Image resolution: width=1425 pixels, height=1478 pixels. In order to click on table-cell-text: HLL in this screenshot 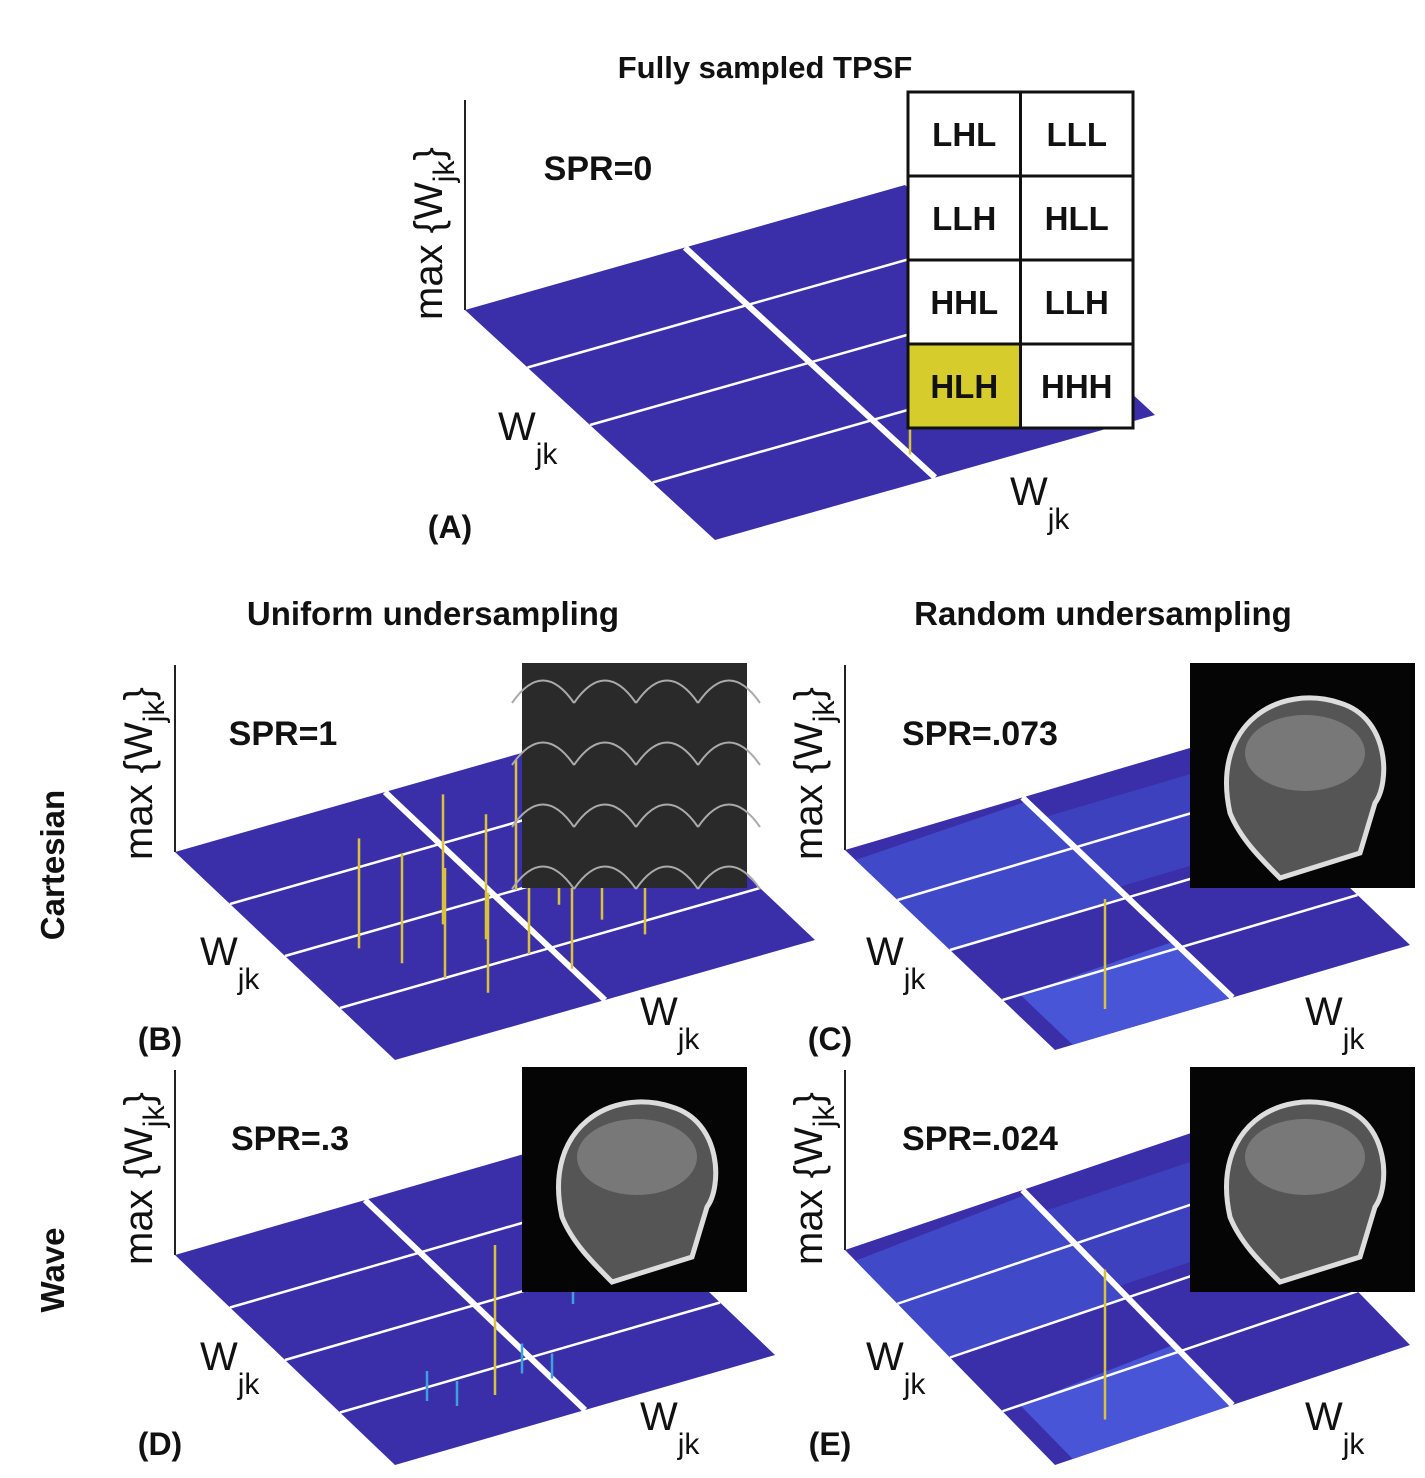, I will do `click(1077, 218)`.